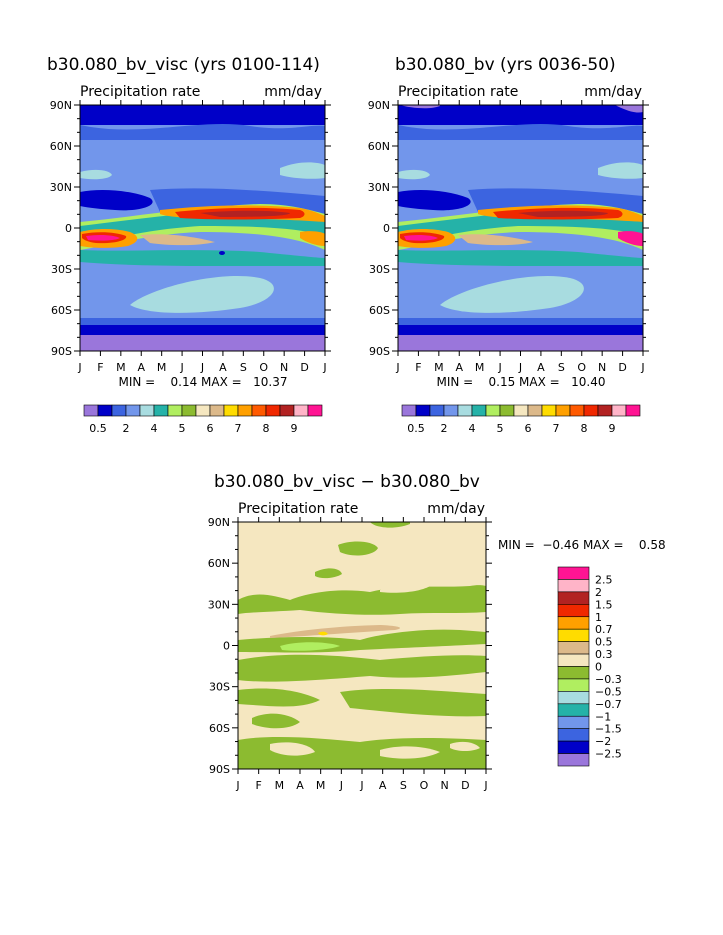 The height and width of the screenshot is (935, 723). What do you see at coordinates (203, 382) in the screenshot?
I see `panel-a-stats: MIN = 0.14 MAX = 10.37` at bounding box center [203, 382].